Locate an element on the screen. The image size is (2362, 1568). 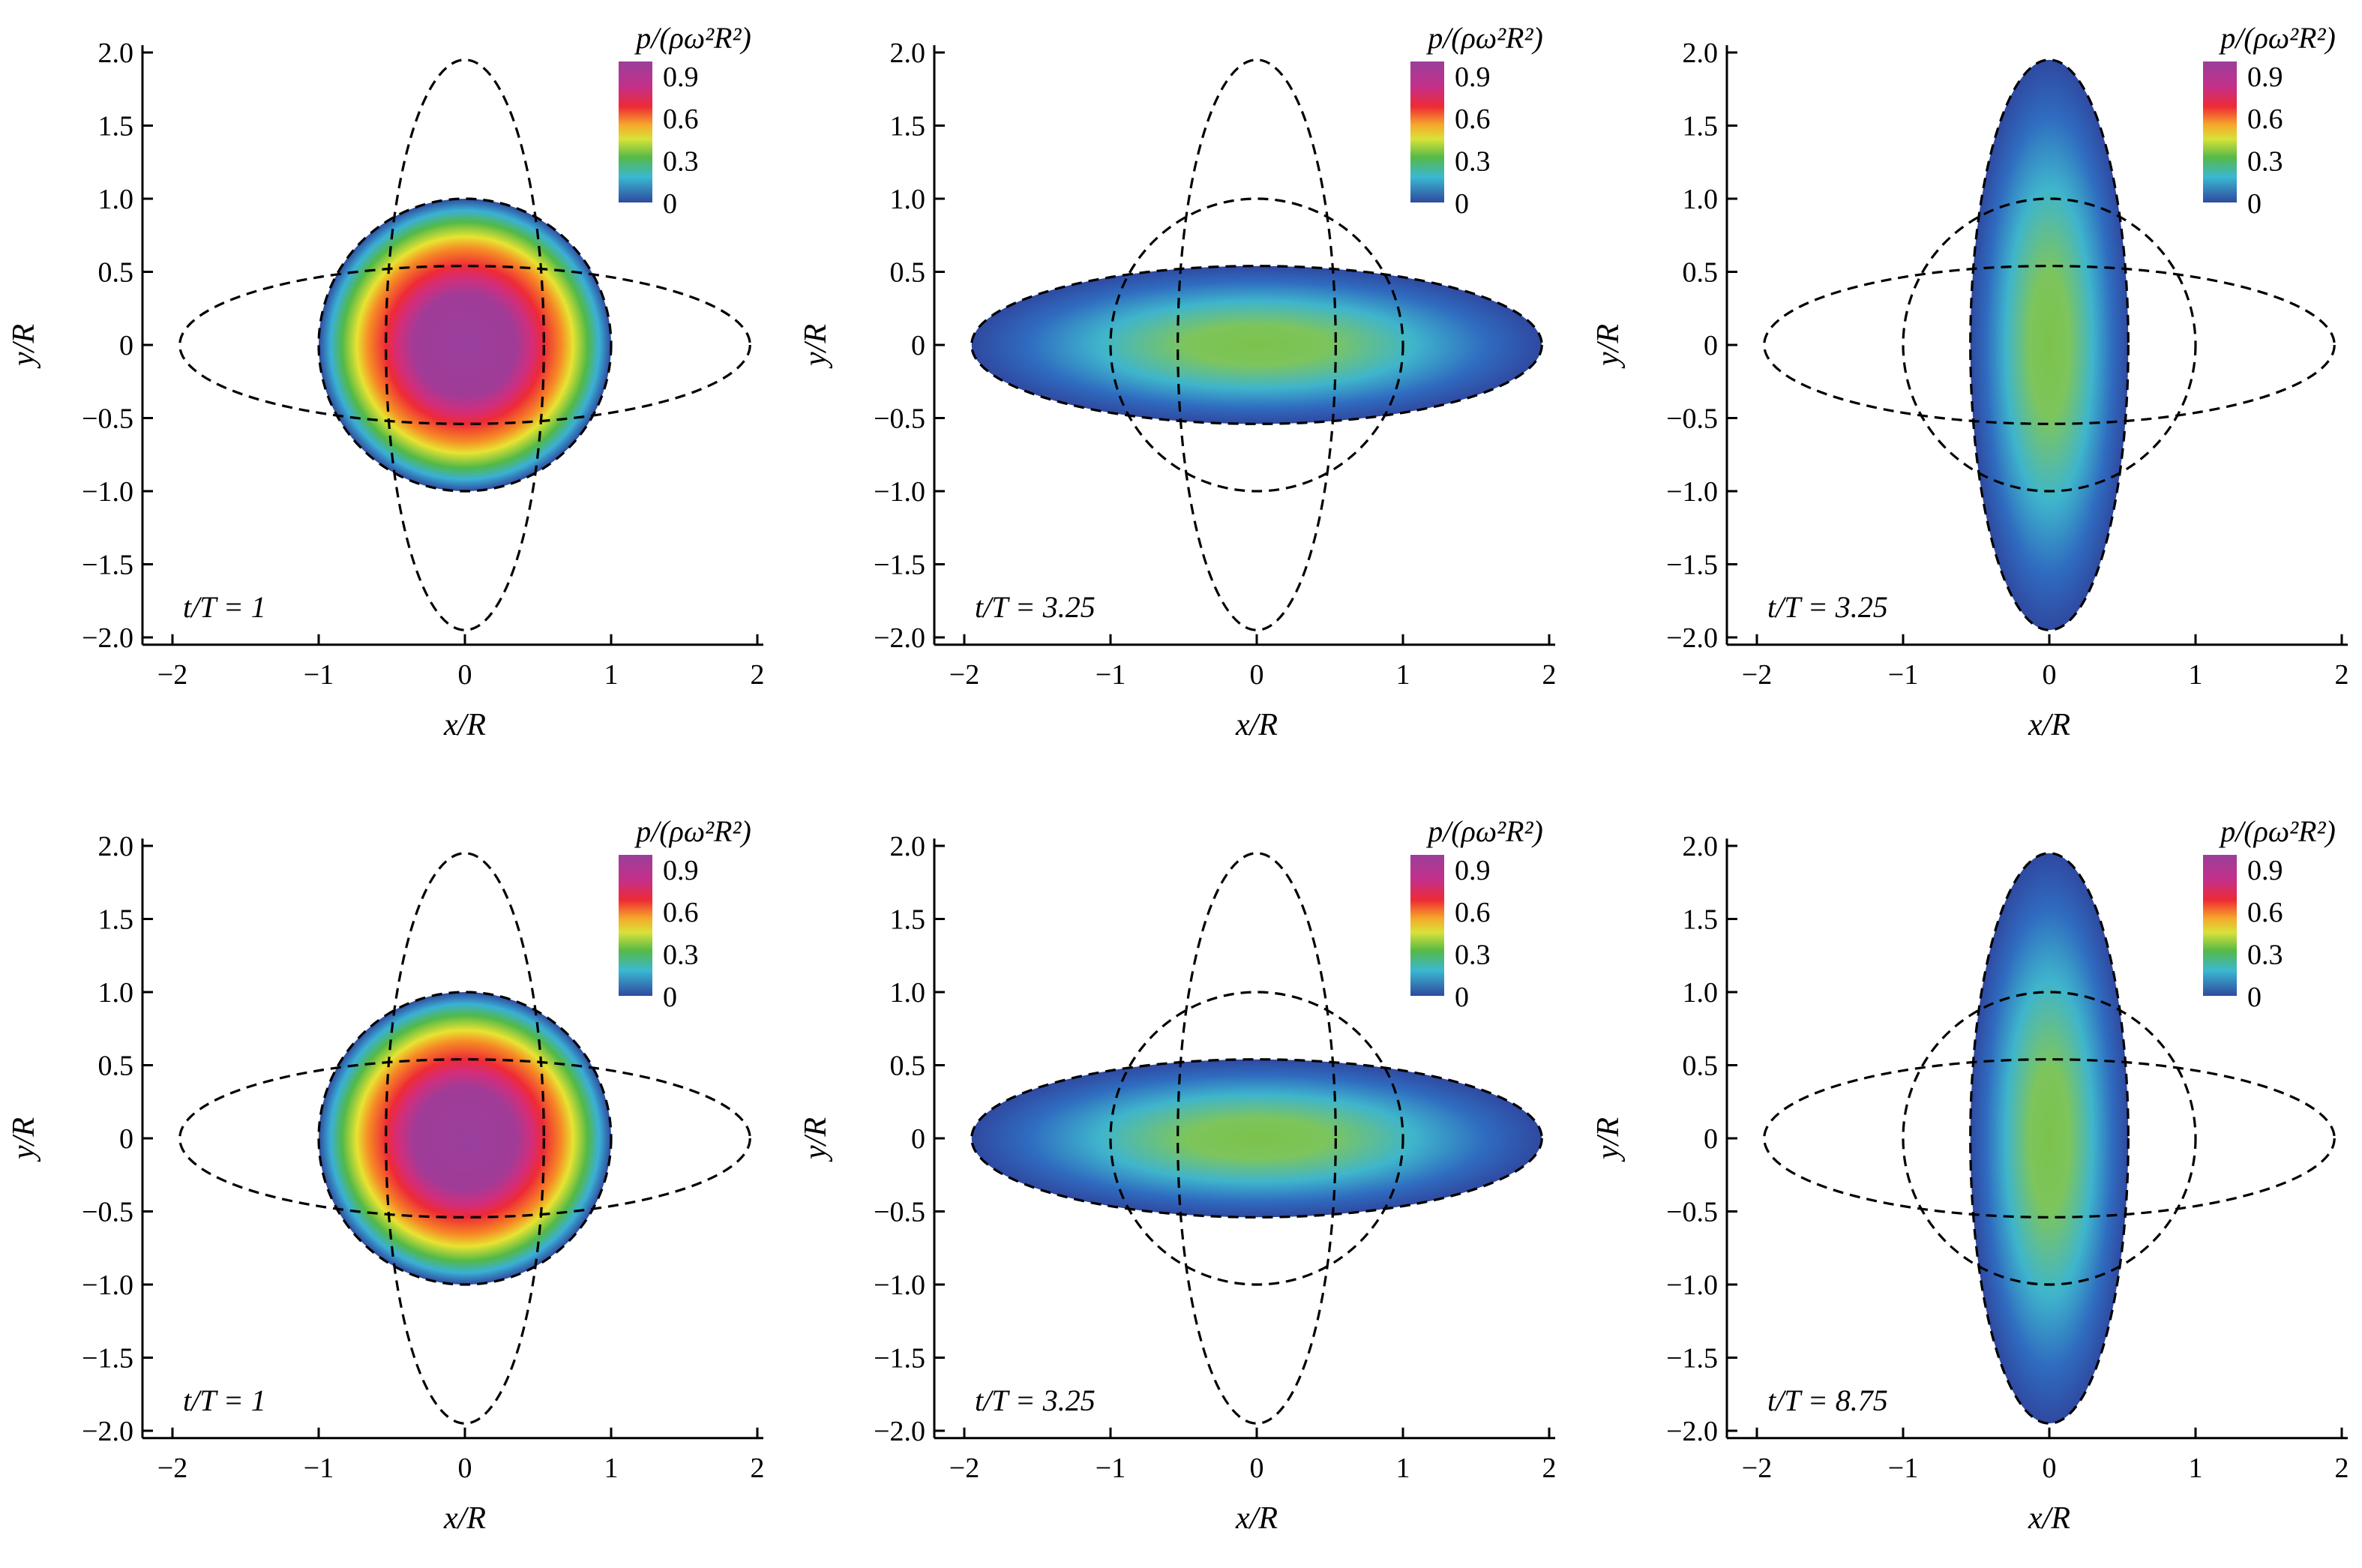
time-annotation: t/T = 3.25 is located at coordinates (1035, 607).